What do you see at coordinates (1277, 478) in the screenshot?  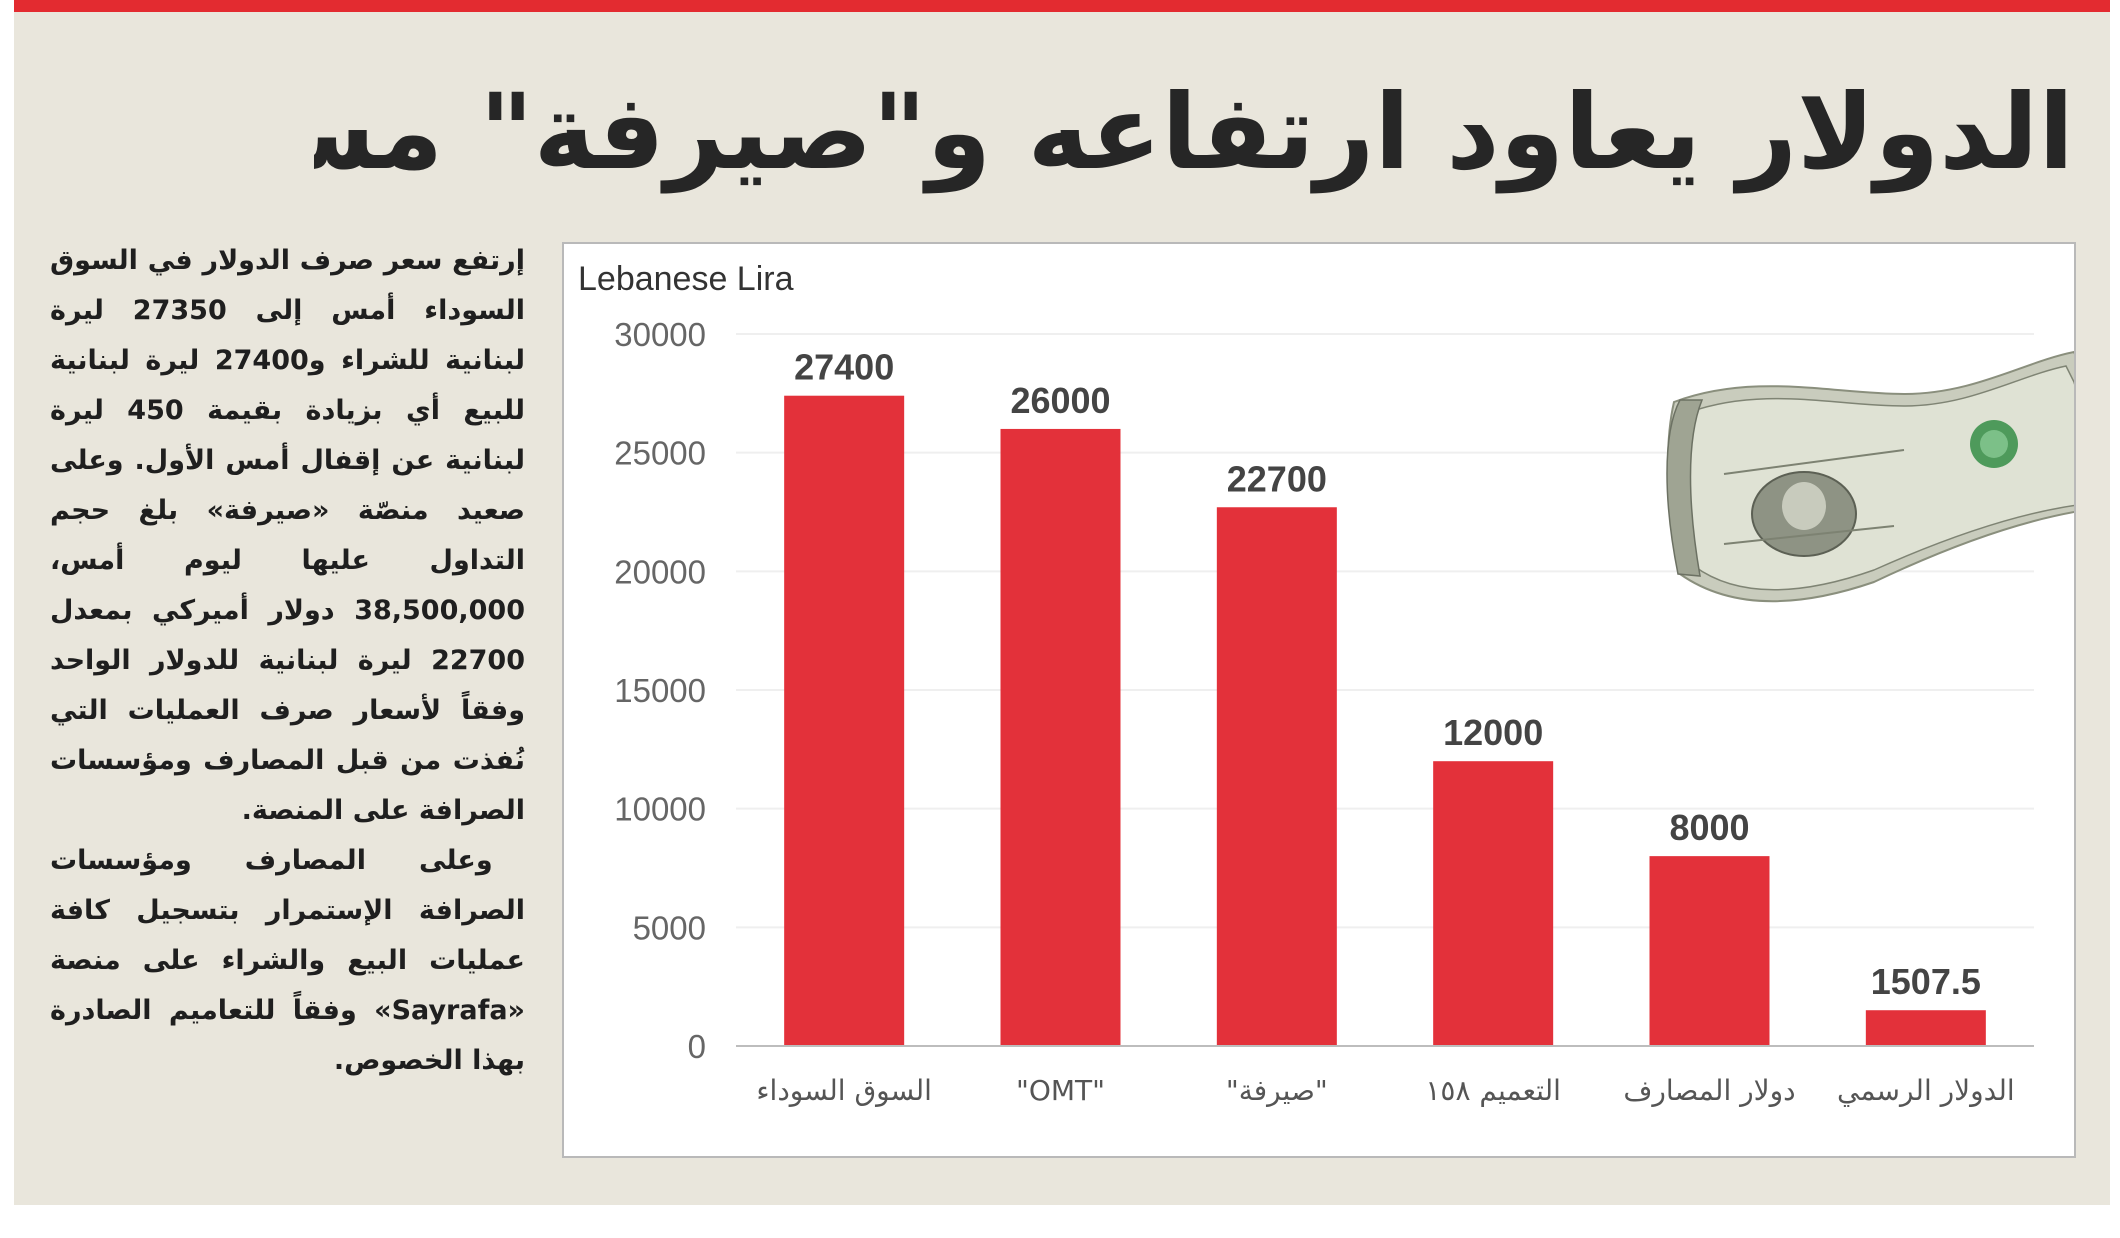 I see `bar-value-label: 22700` at bounding box center [1277, 478].